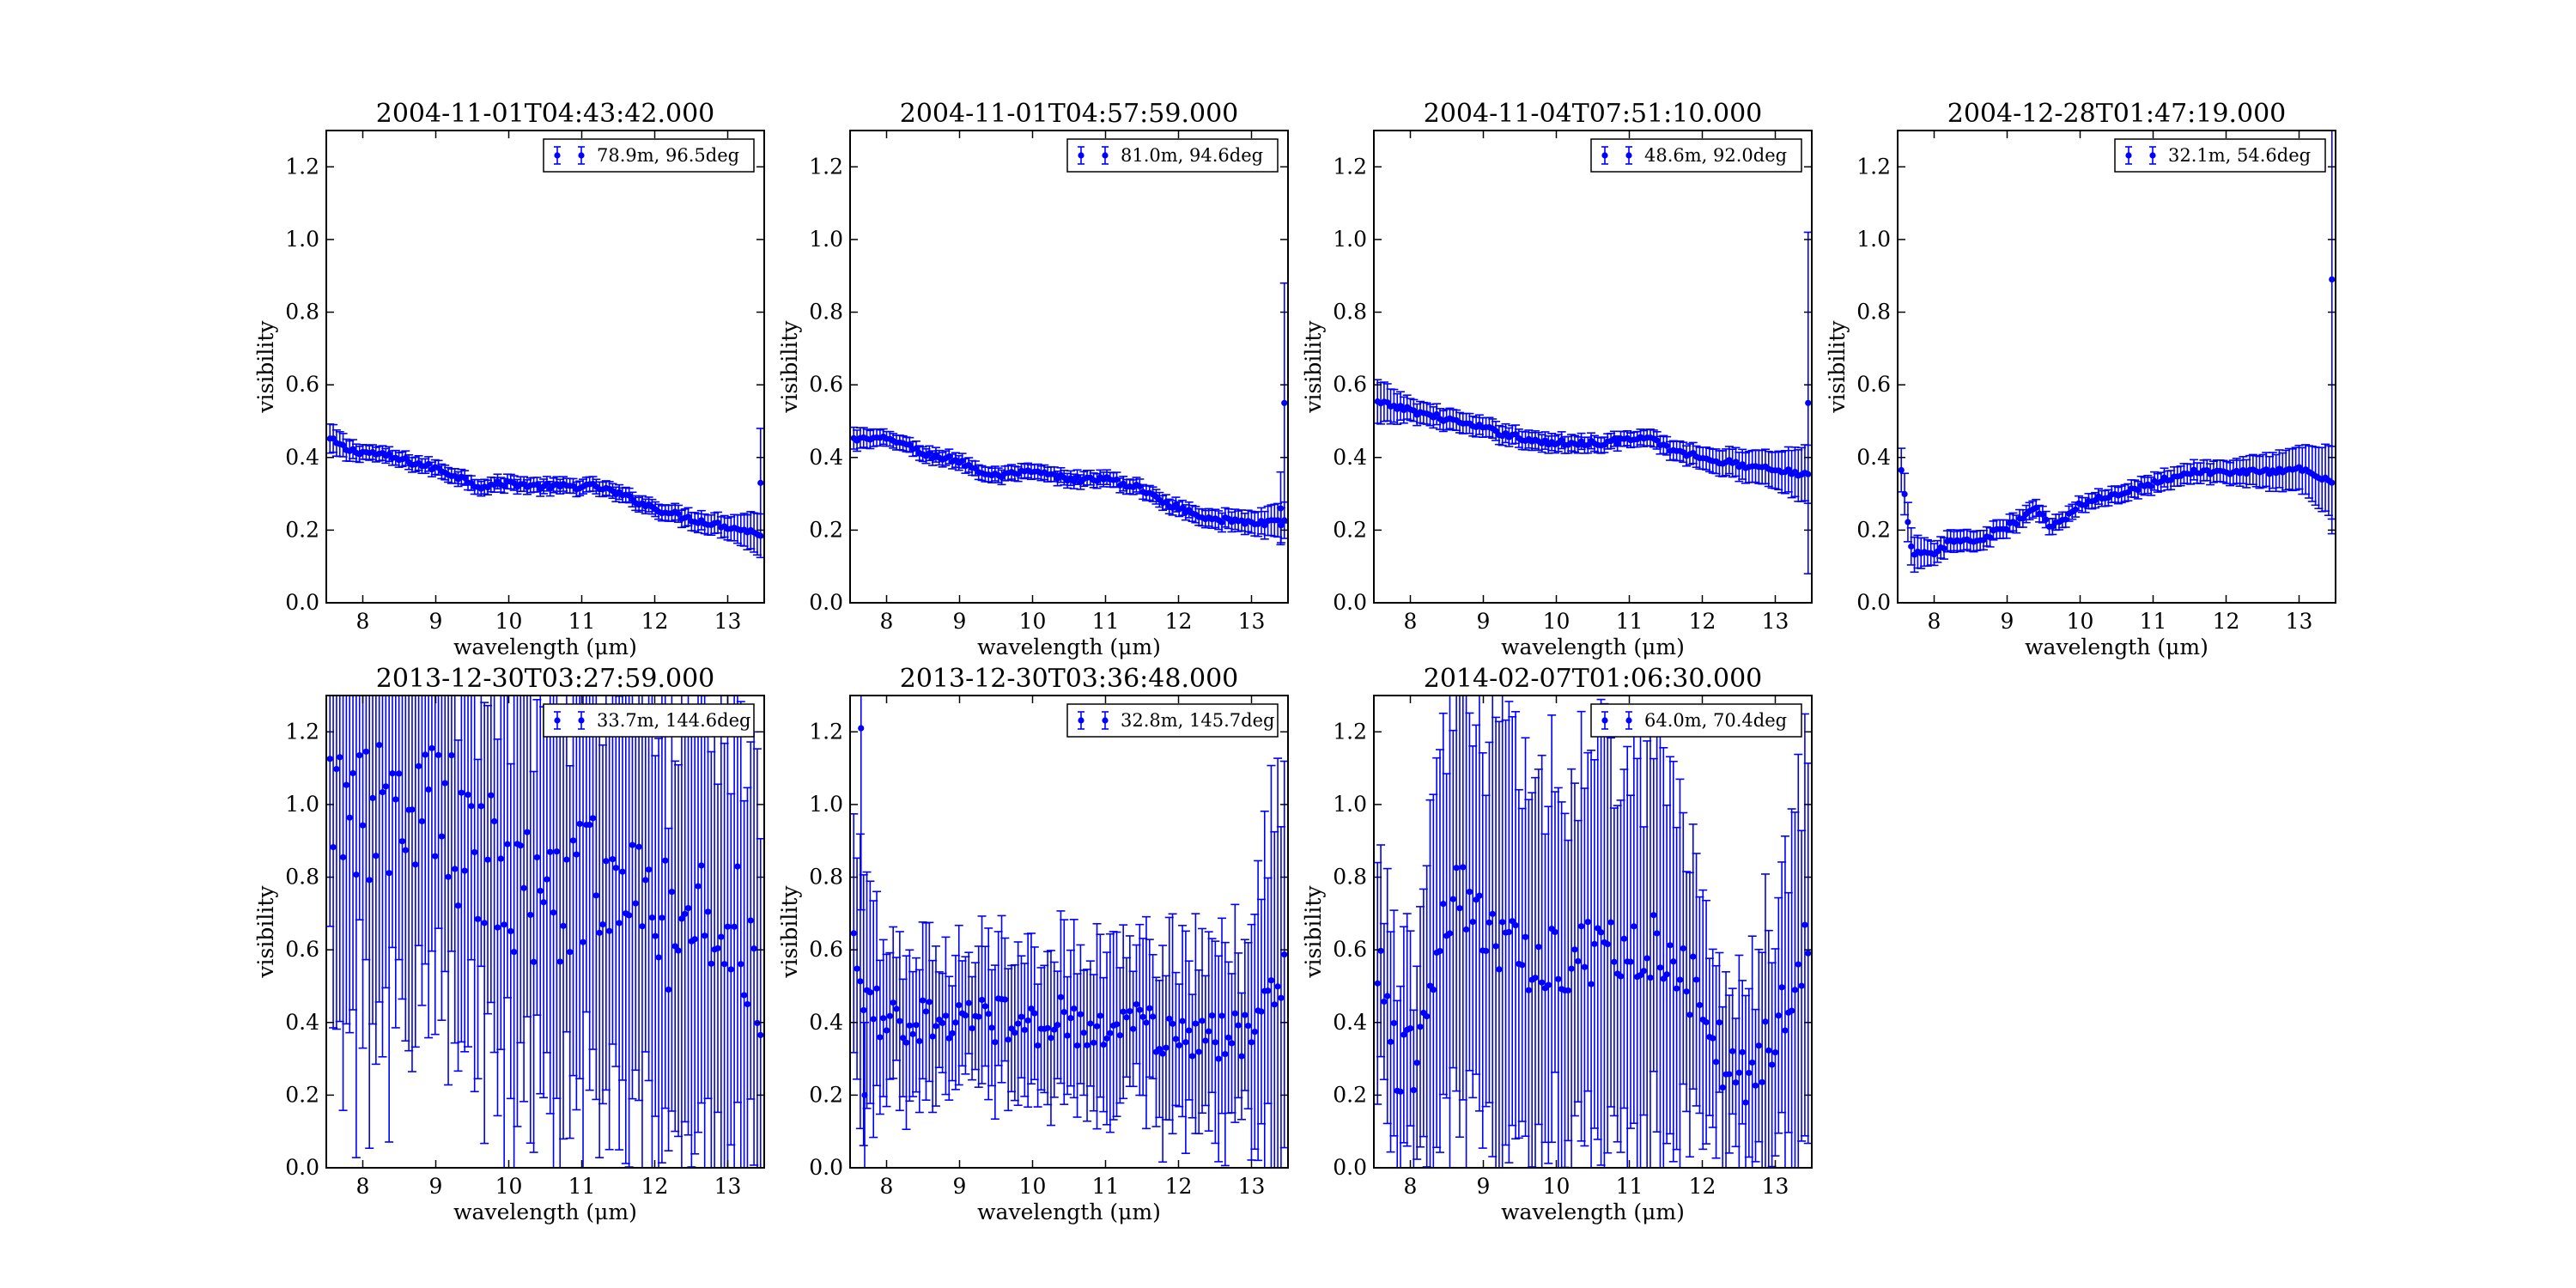 This screenshot has height=1288, width=2576. What do you see at coordinates (302, 950) in the screenshot?
I see `y-tick-label: 0.6` at bounding box center [302, 950].